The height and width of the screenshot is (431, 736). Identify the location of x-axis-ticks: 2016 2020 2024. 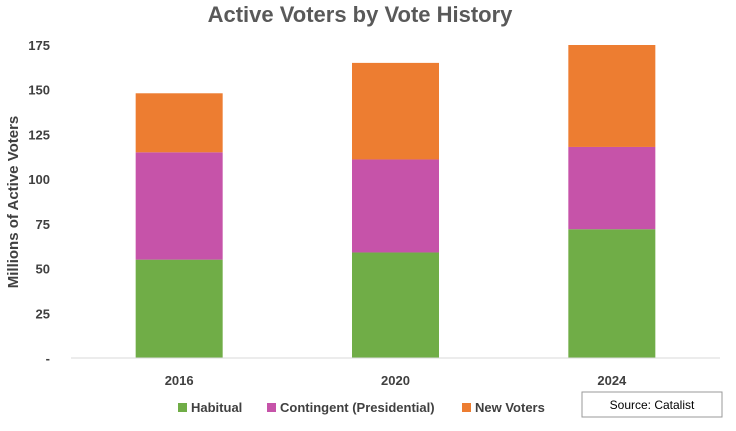
(396, 380).